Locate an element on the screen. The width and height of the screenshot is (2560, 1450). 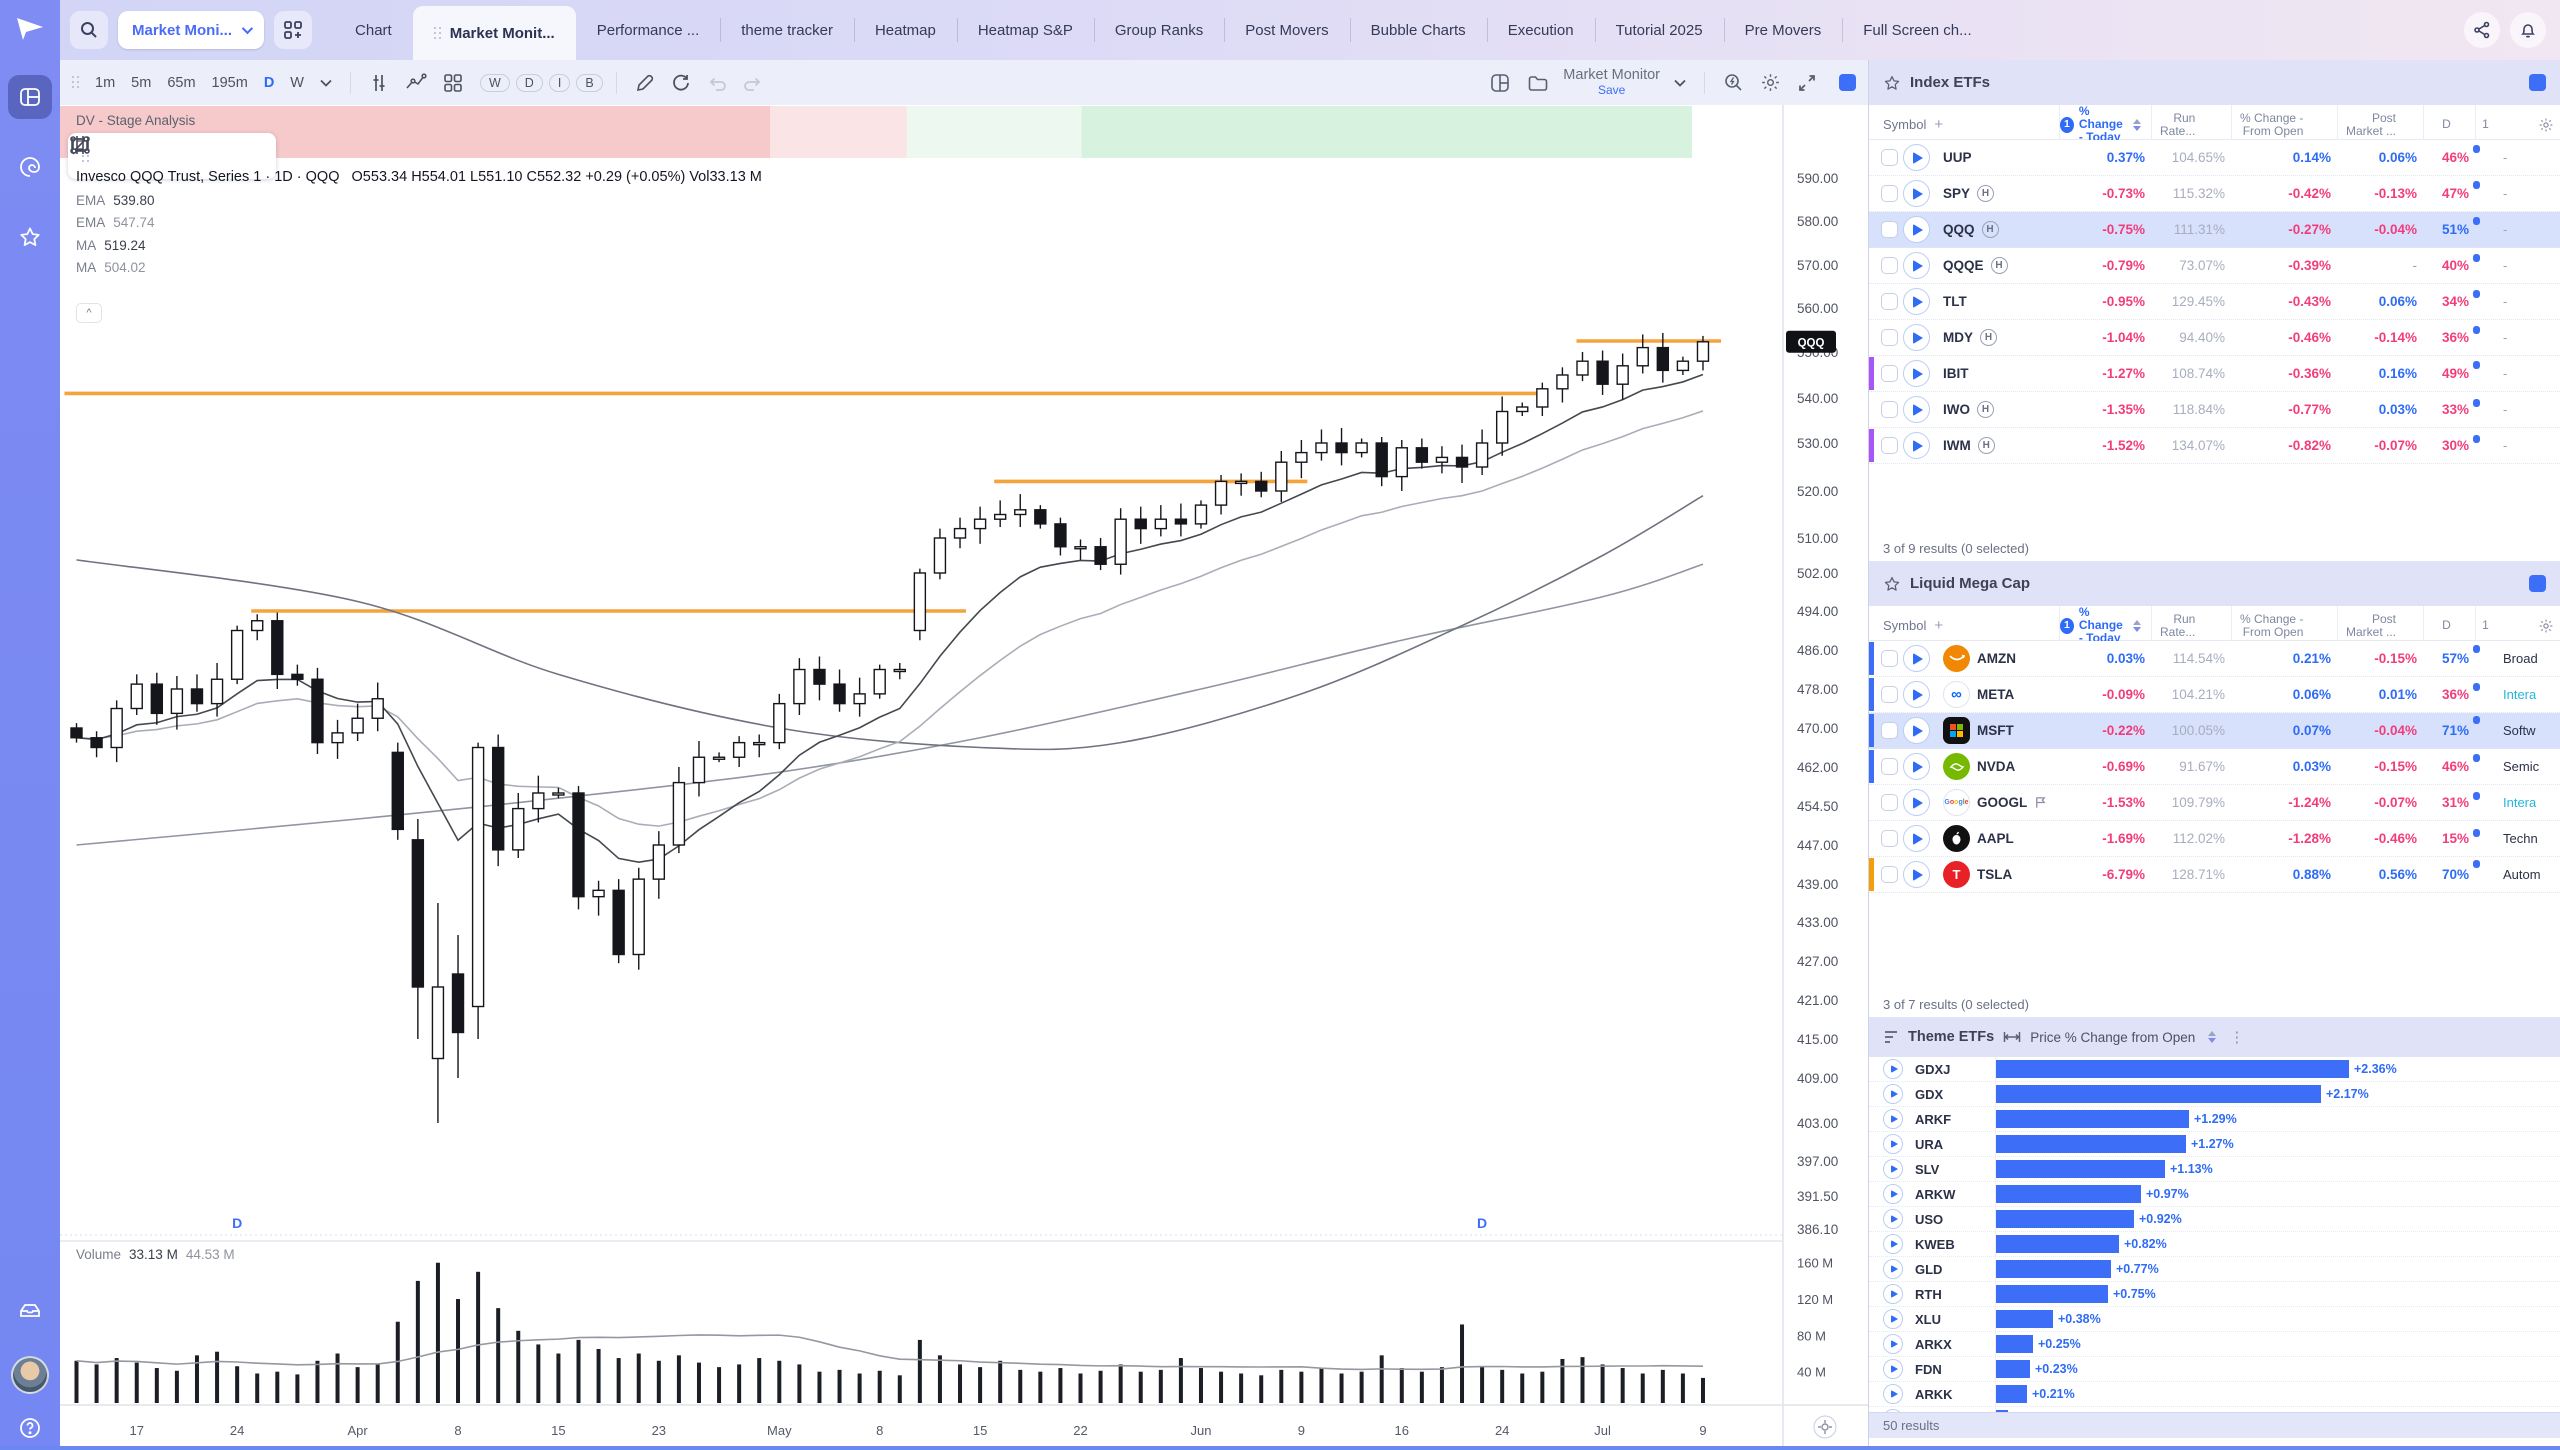
axis-settings-icon is located at coordinates (1825, 1427).